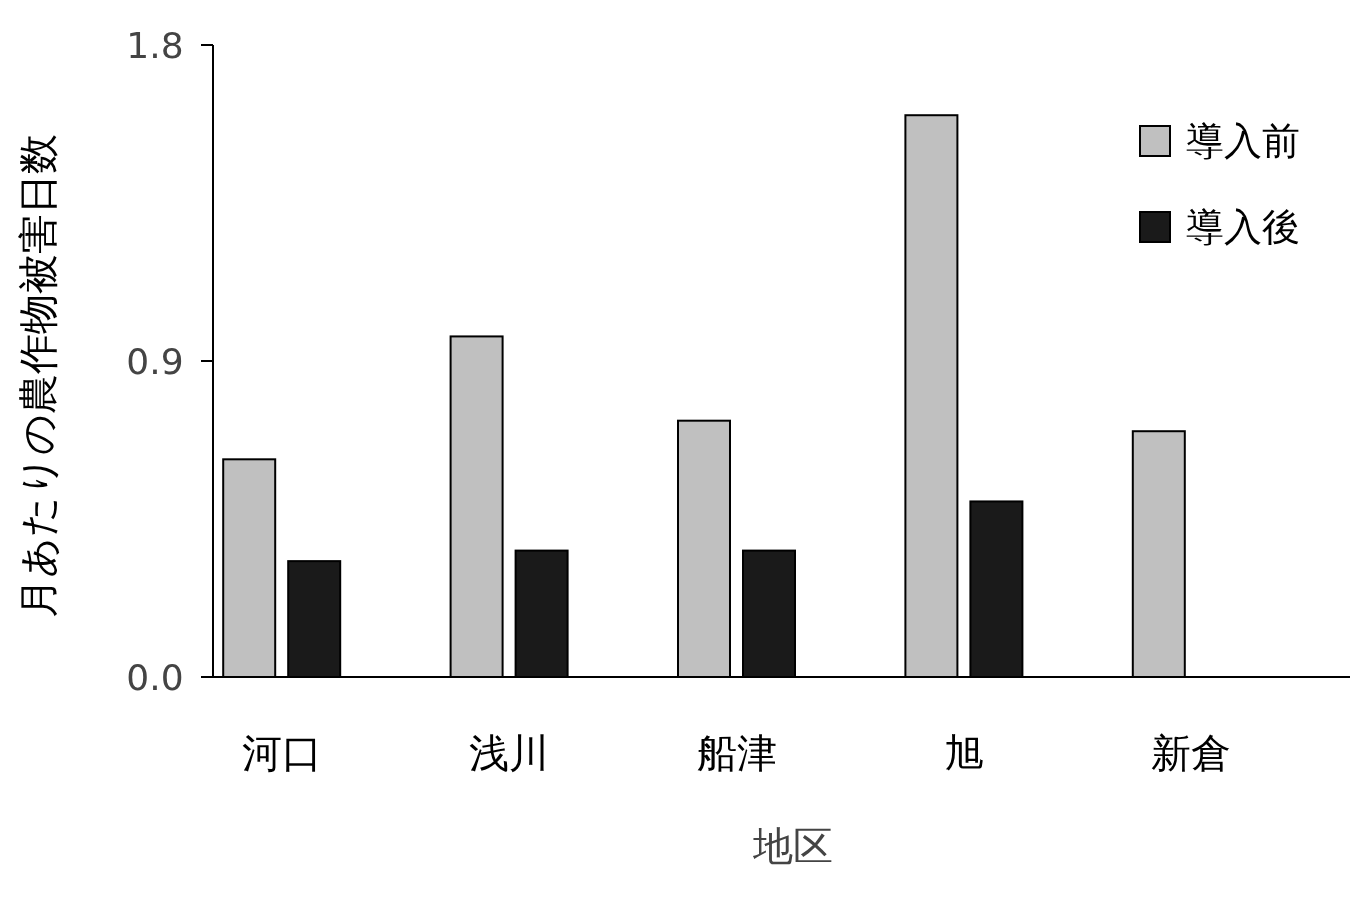  I want to click on y-tick-label: 0.9, so click(155, 361).